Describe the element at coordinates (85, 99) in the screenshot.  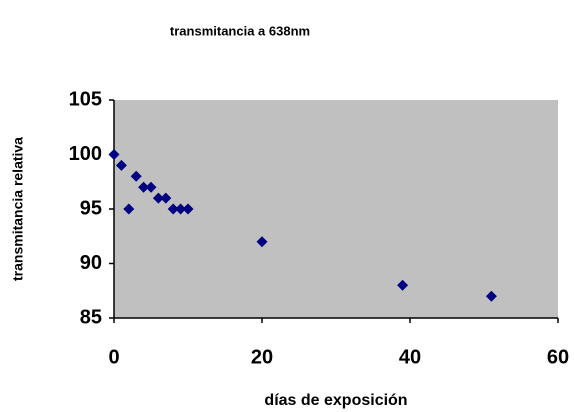
I see `y-tick-label: 105` at that location.